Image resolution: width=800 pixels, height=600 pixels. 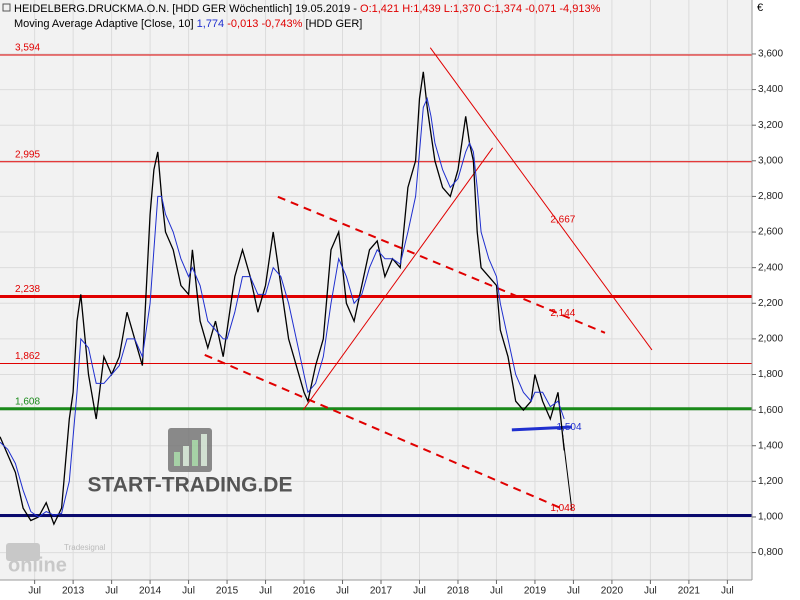 What do you see at coordinates (37, 565) in the screenshot?
I see `vendor-logo: online` at bounding box center [37, 565].